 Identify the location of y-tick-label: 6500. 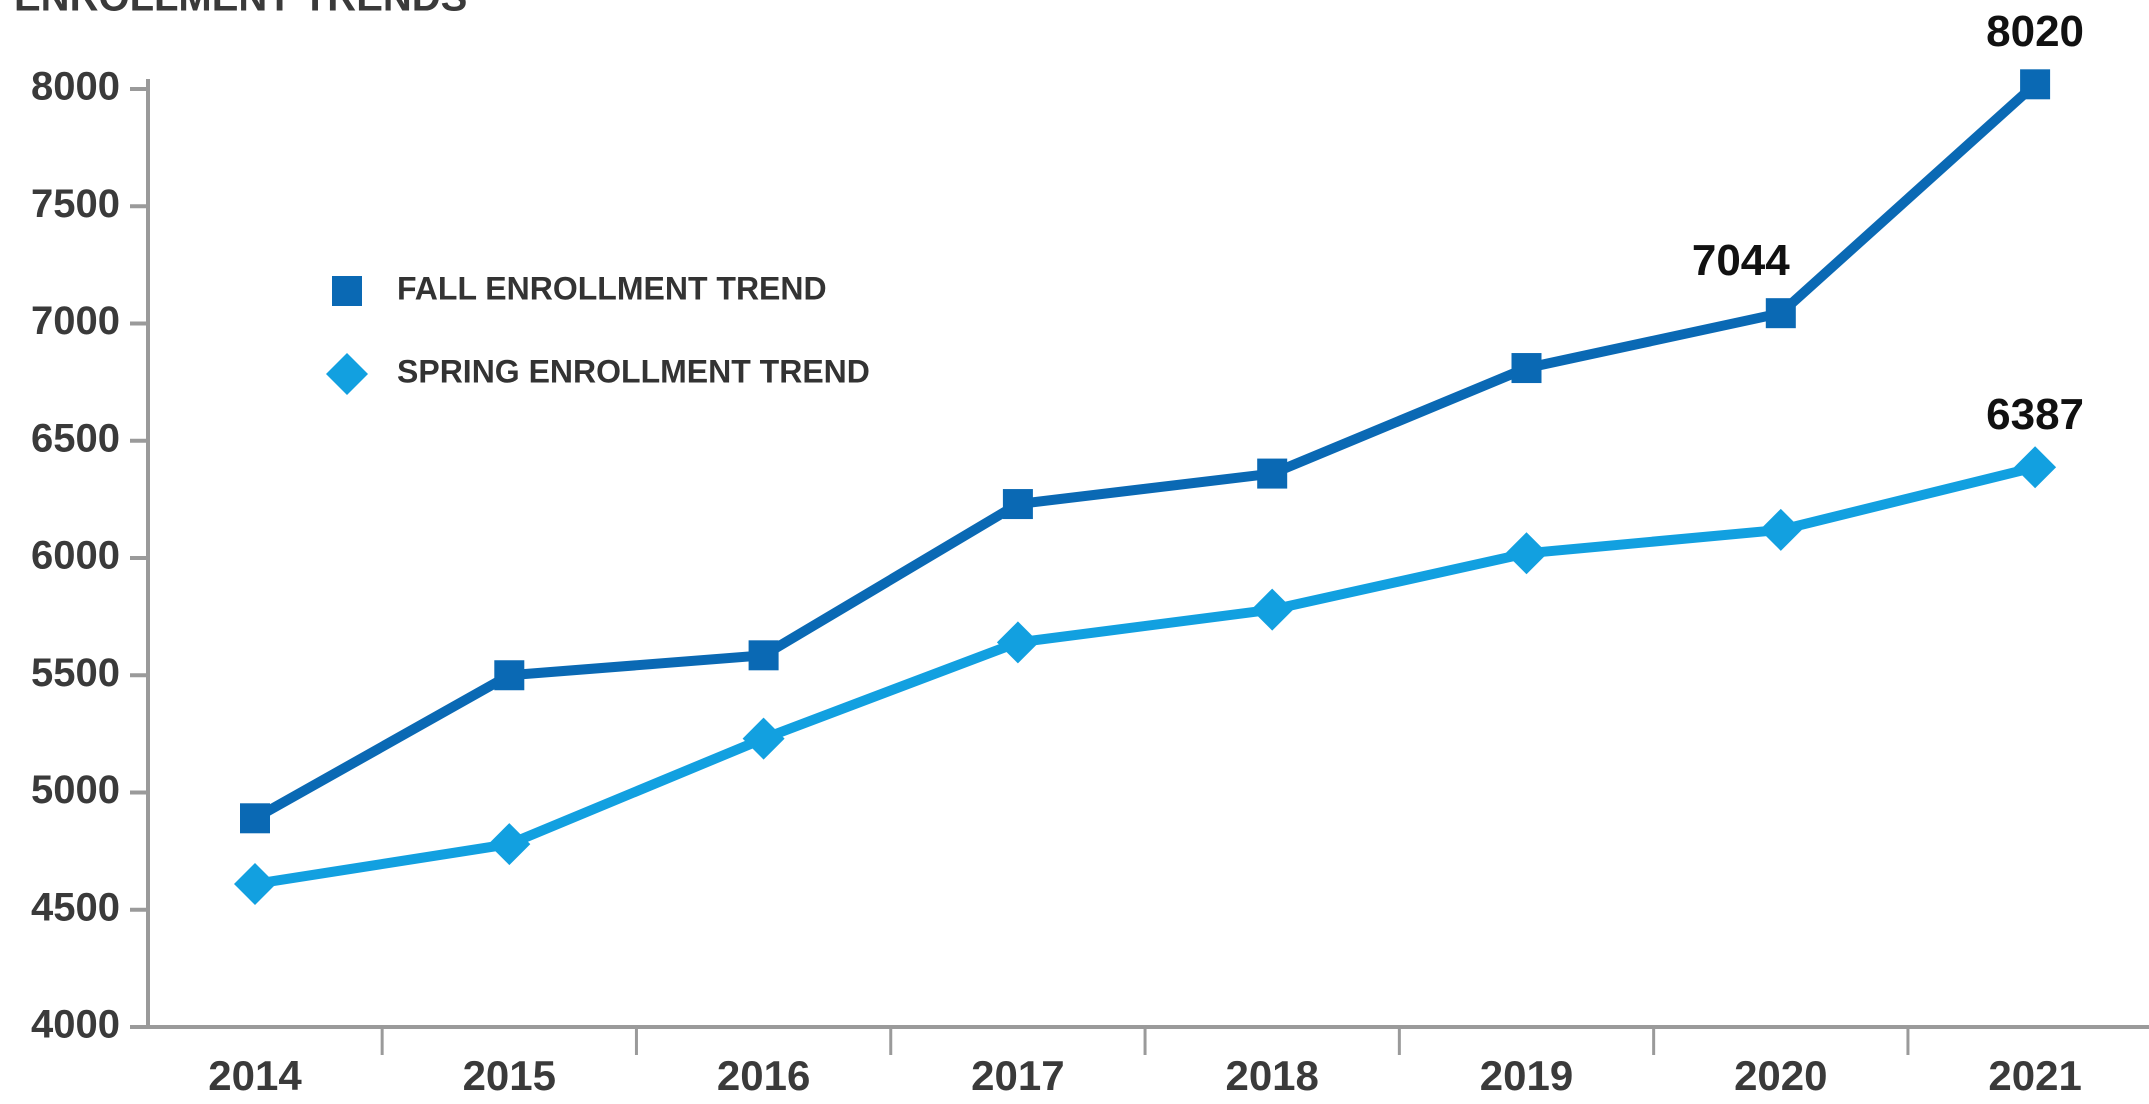
(75, 438).